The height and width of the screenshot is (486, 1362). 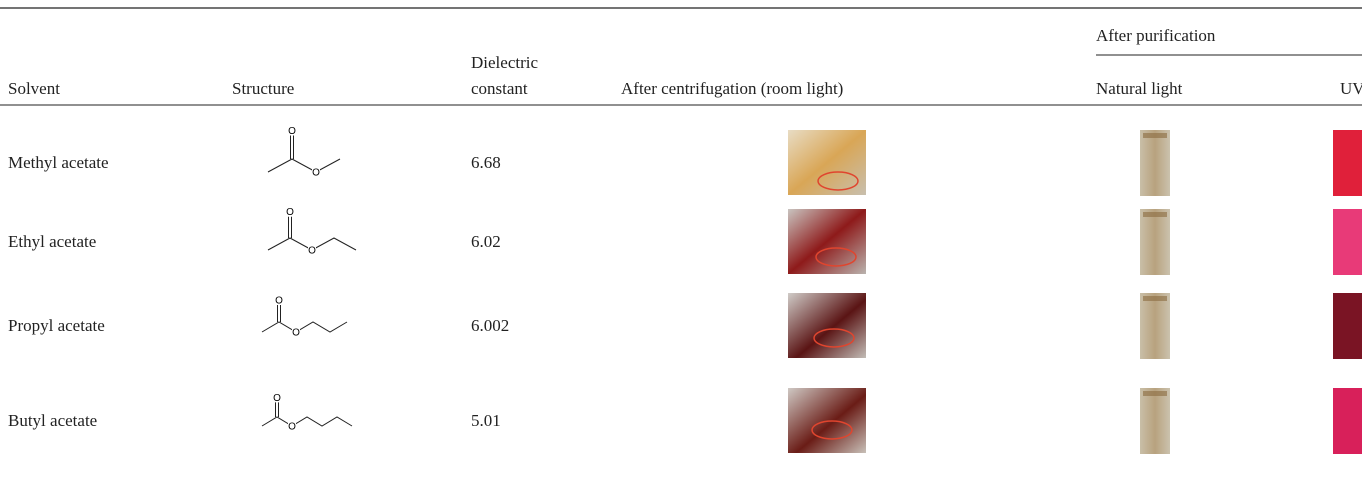 I want to click on column-header: Solvent, so click(x=34, y=88).